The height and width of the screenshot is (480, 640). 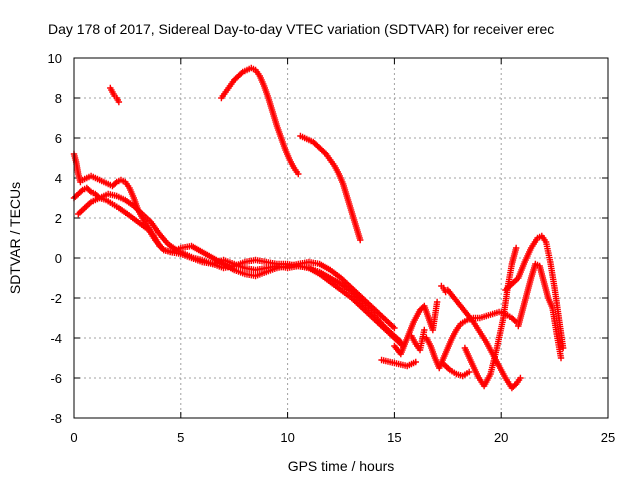 What do you see at coordinates (115, 95) in the screenshot?
I see `series-arc4` at bounding box center [115, 95].